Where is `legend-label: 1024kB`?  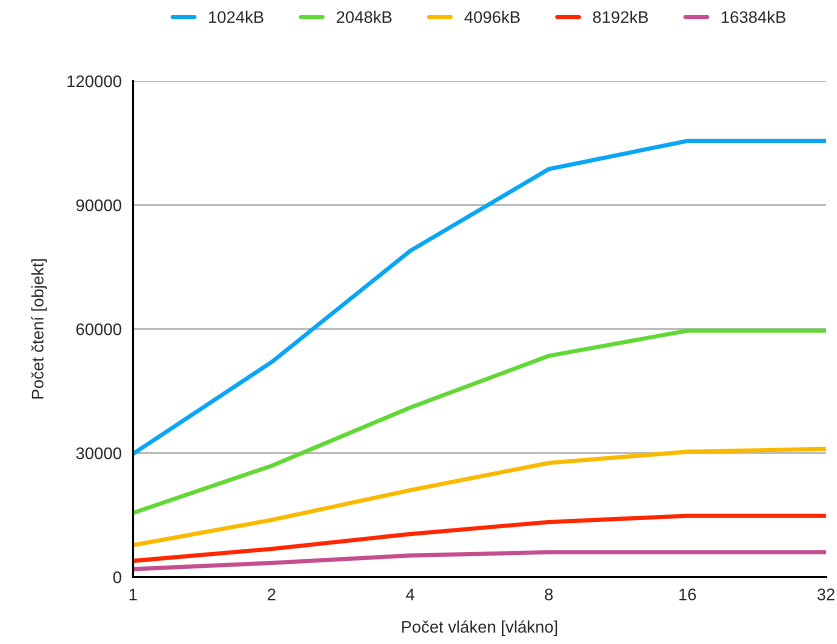
legend-label: 1024kB is located at coordinates (236, 17).